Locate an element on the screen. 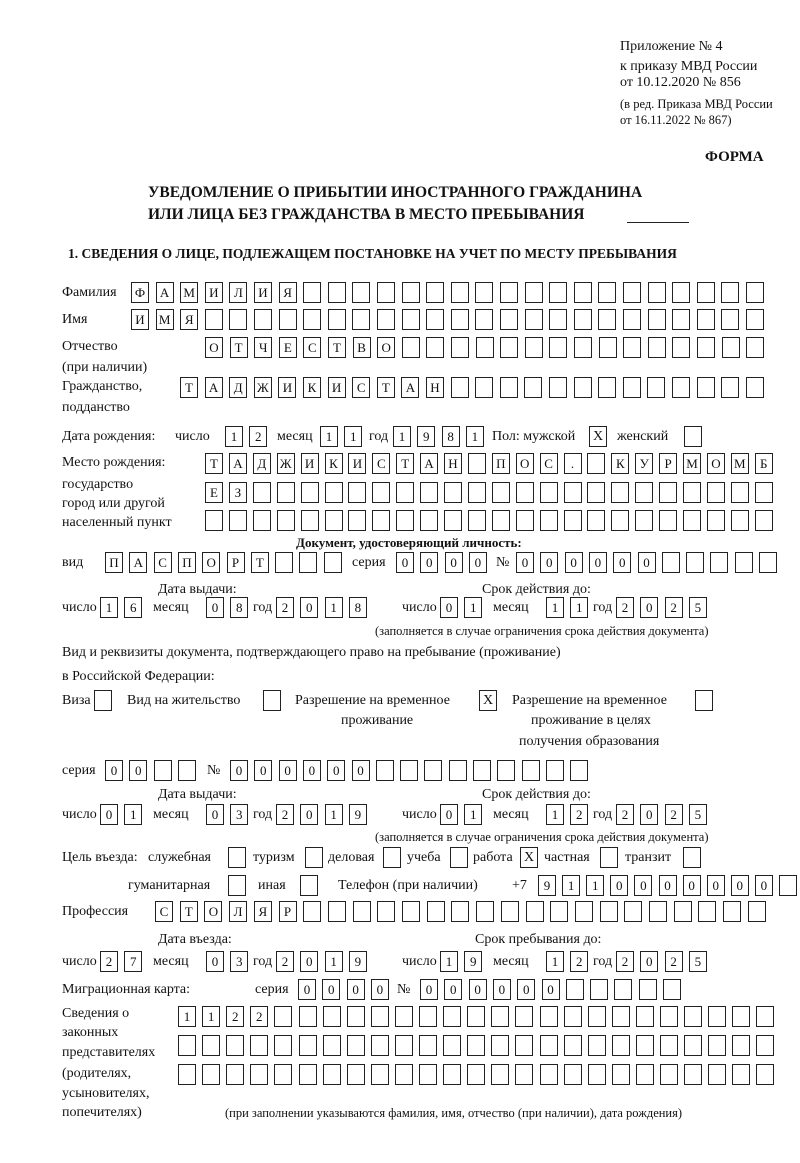  char-box: А is located at coordinates (429, 463).